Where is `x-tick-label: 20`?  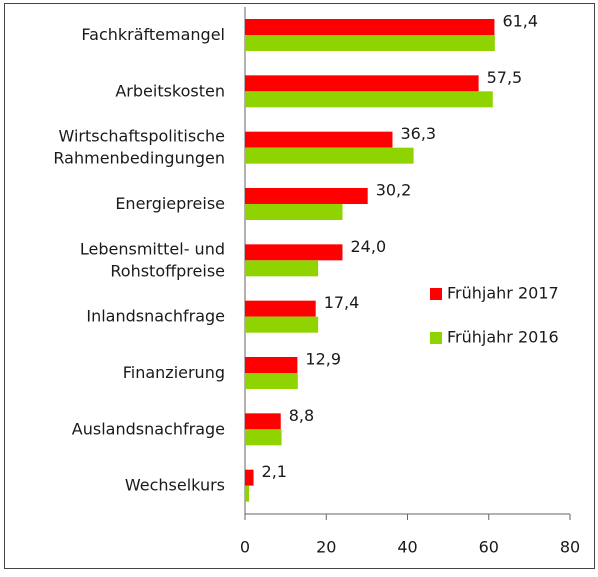
x-tick-label: 20 is located at coordinates (326, 547).